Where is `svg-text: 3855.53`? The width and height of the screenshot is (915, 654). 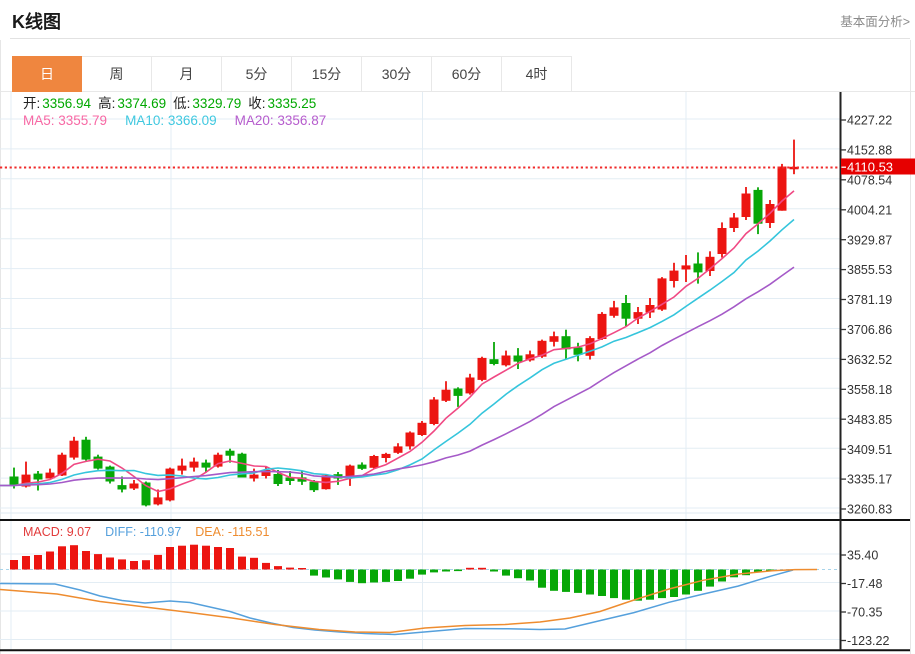
svg-text: 3855.53 is located at coordinates (869, 270).